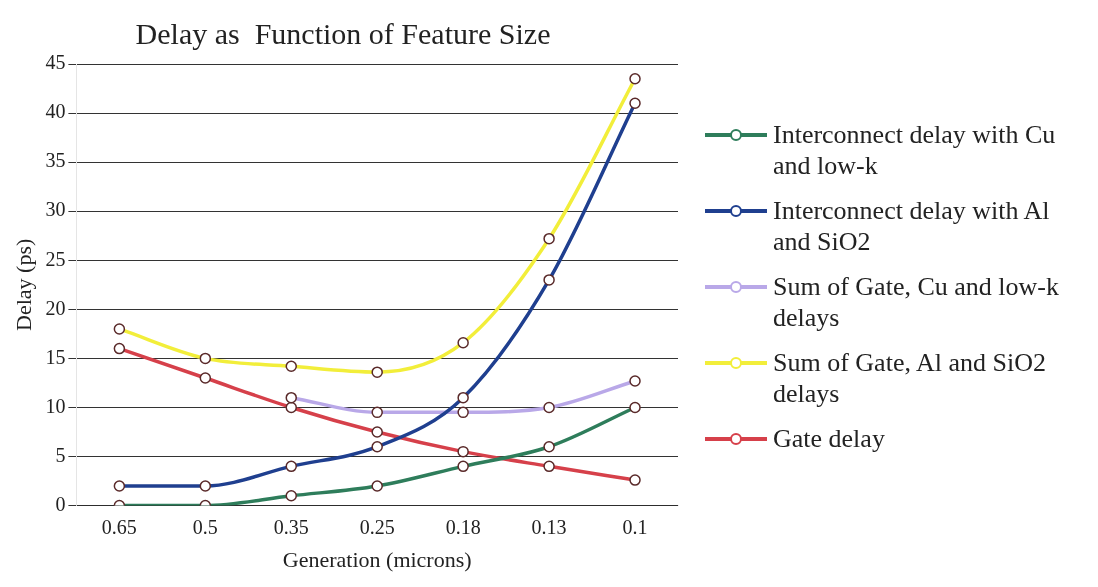 The image size is (1098, 587). What do you see at coordinates (55, 405) in the screenshot?
I see `y-tick-label: 10` at bounding box center [55, 405].